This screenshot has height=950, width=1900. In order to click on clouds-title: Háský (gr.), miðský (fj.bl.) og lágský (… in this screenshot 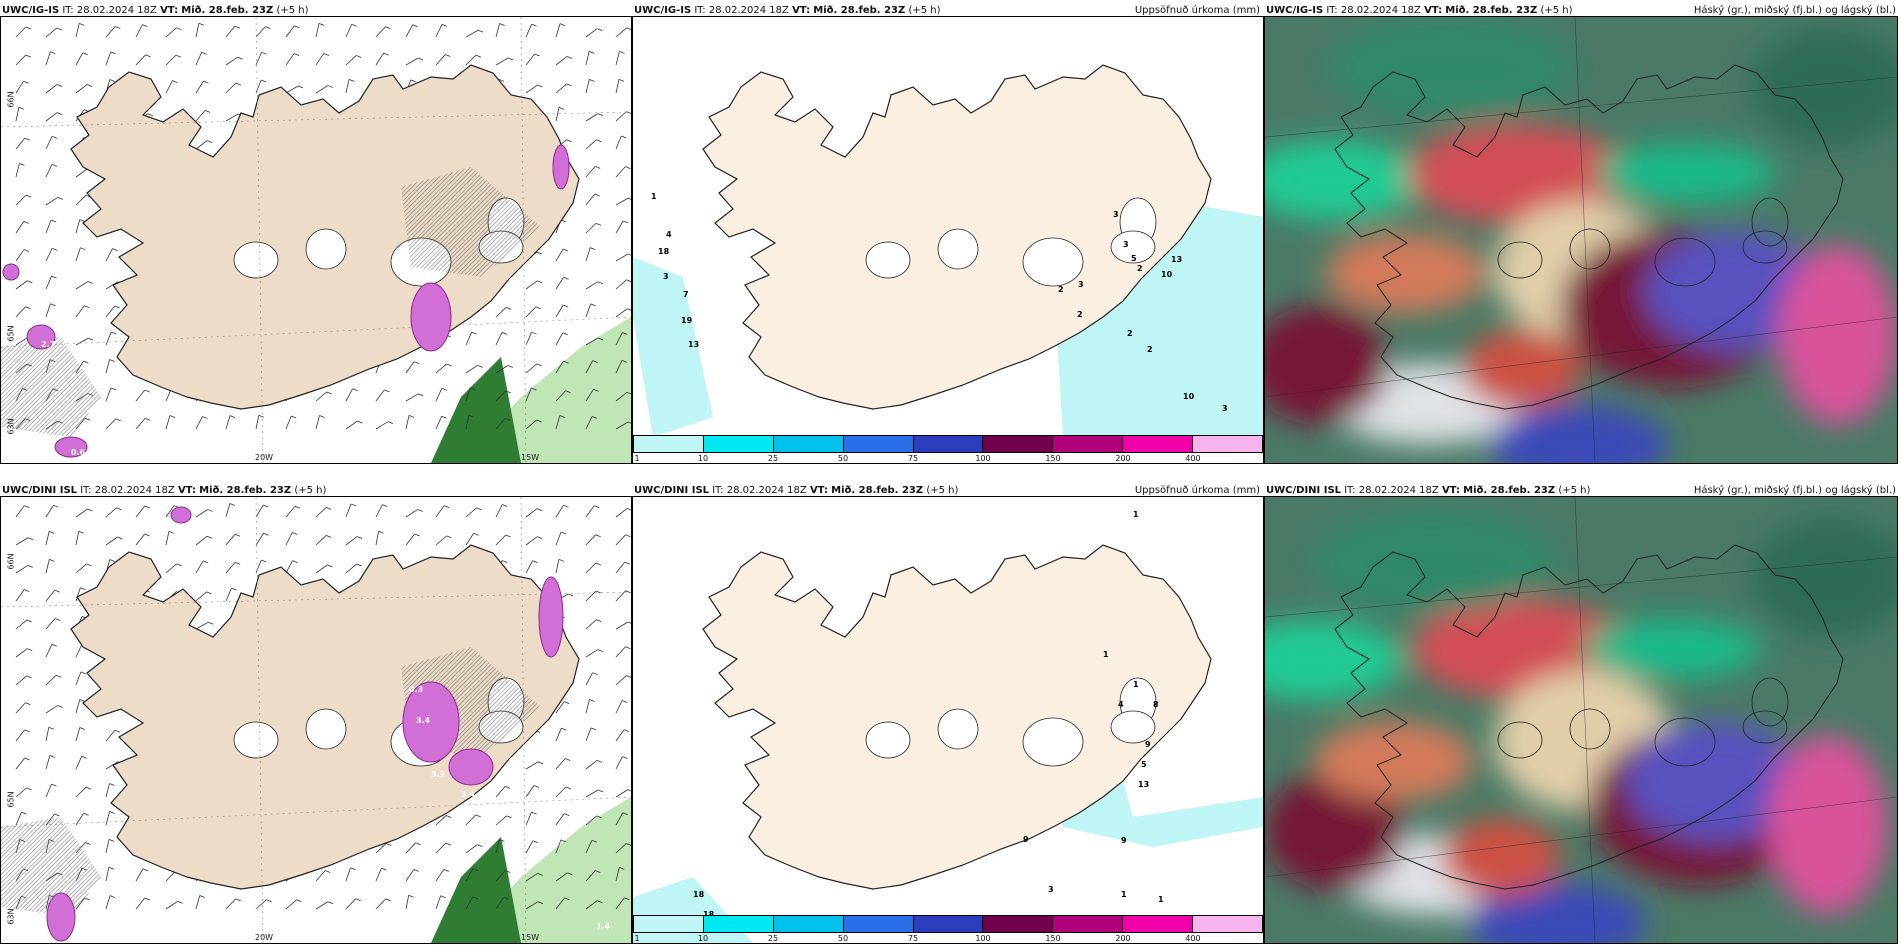, I will do `click(1794, 10)`.